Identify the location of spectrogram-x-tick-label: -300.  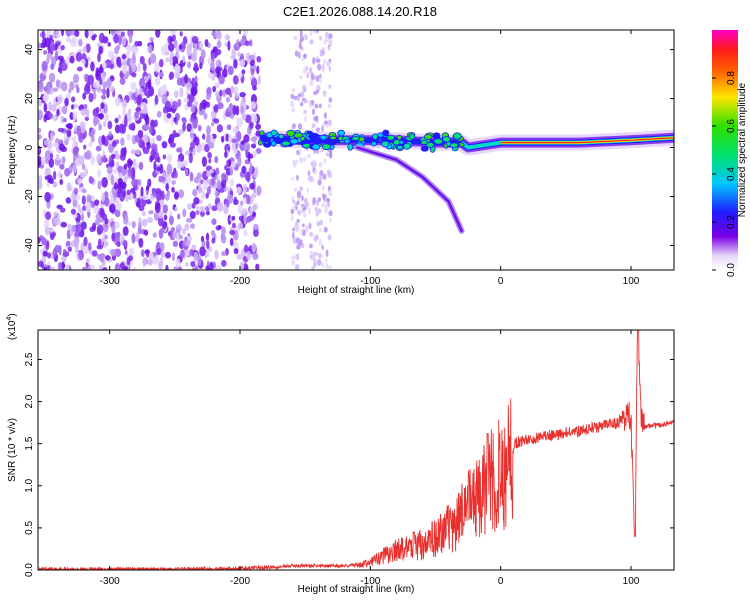
(110, 281).